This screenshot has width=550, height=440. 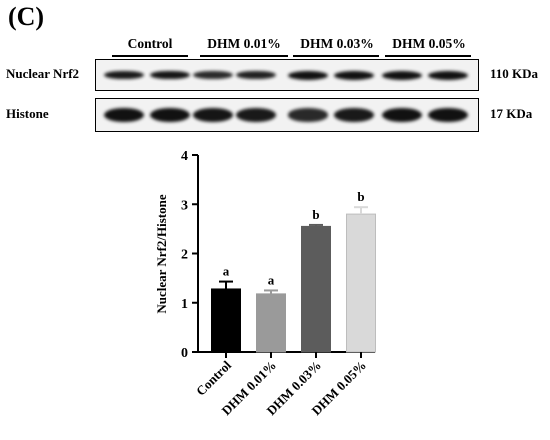 I want to click on y-tick-label: 1, so click(x=184, y=304).